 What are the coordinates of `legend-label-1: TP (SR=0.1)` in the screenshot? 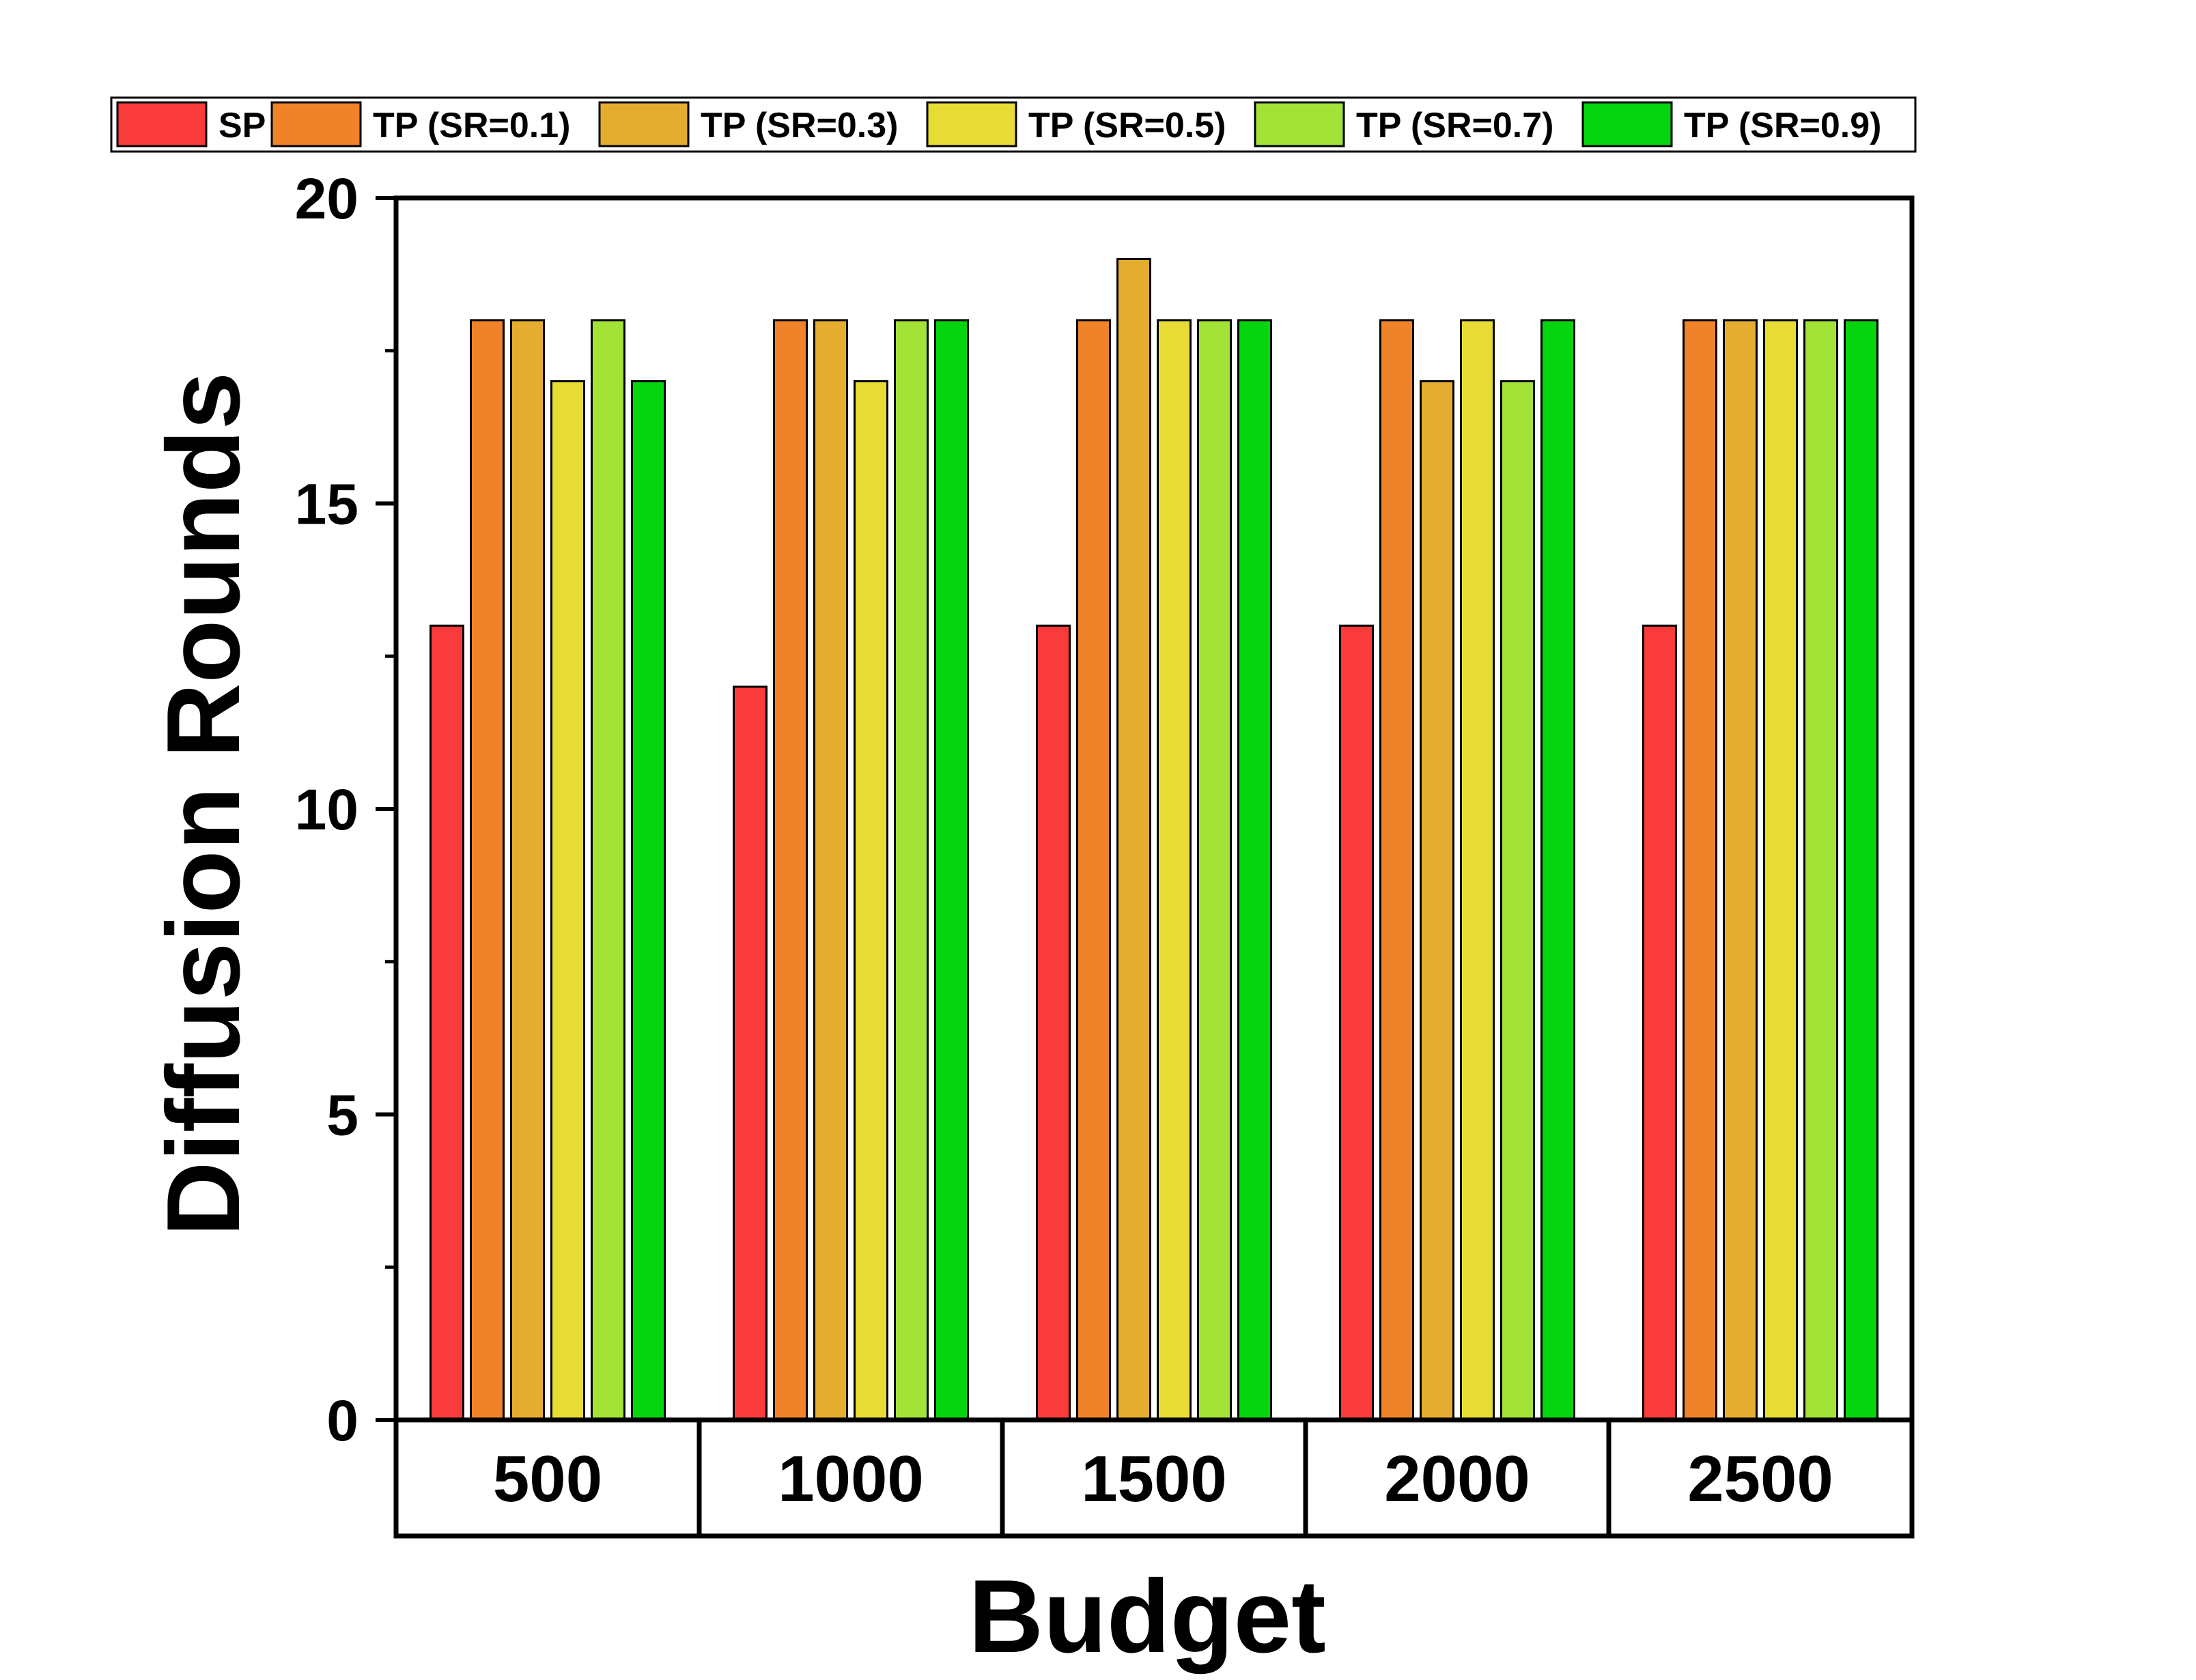 It's located at (472, 125).